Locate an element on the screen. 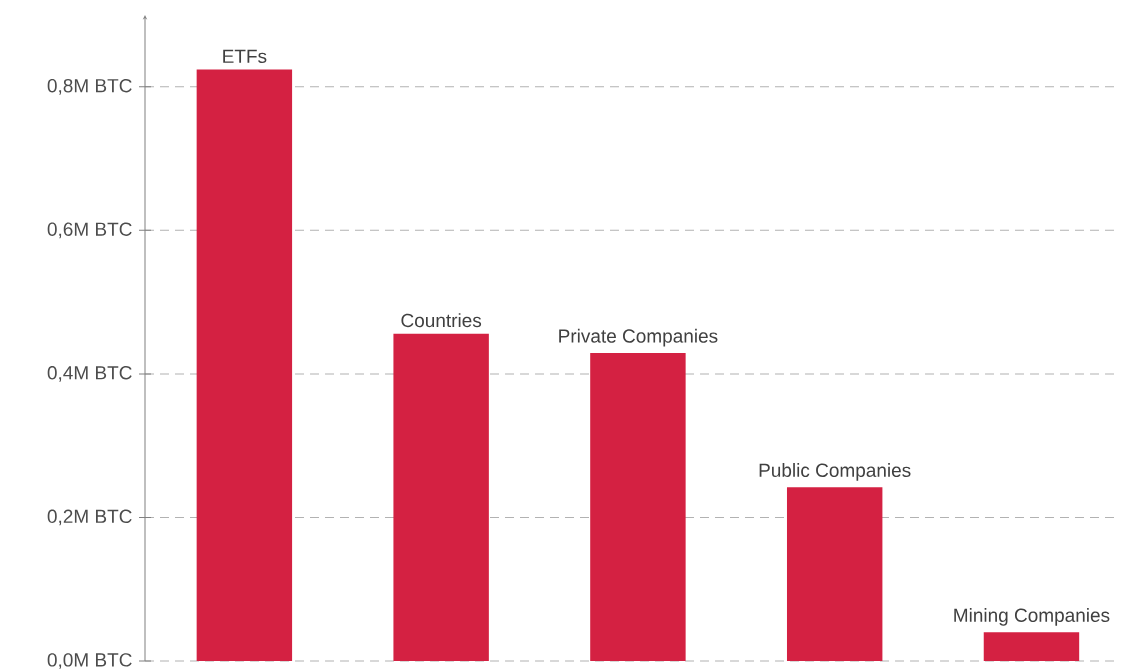 Image resolution: width=1125 pixels, height=670 pixels. x-tick-label: Mining Companies is located at coordinates (1032, 617).